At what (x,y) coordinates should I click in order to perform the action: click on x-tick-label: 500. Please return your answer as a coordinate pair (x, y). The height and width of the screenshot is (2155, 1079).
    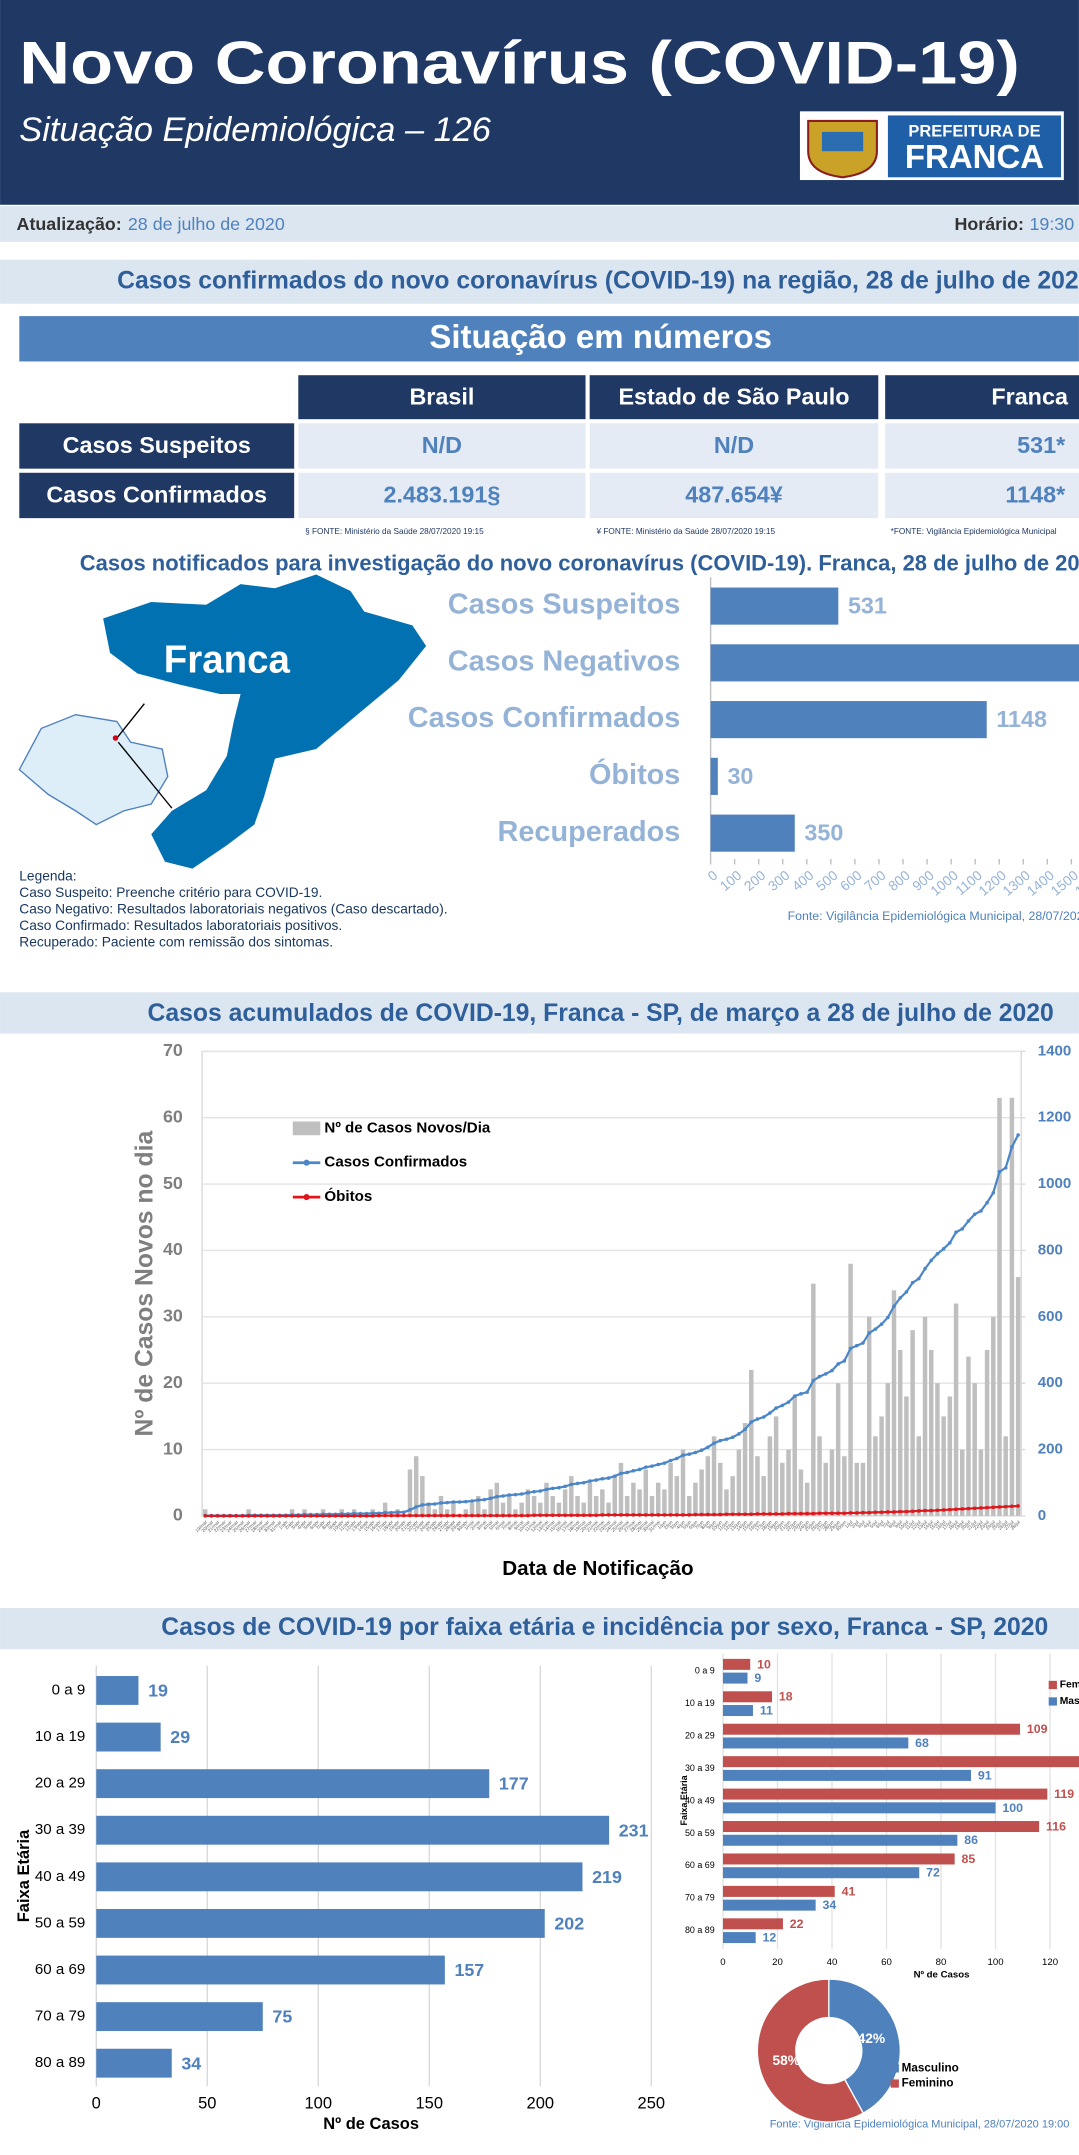
    Looking at the image, I should click on (826, 880).